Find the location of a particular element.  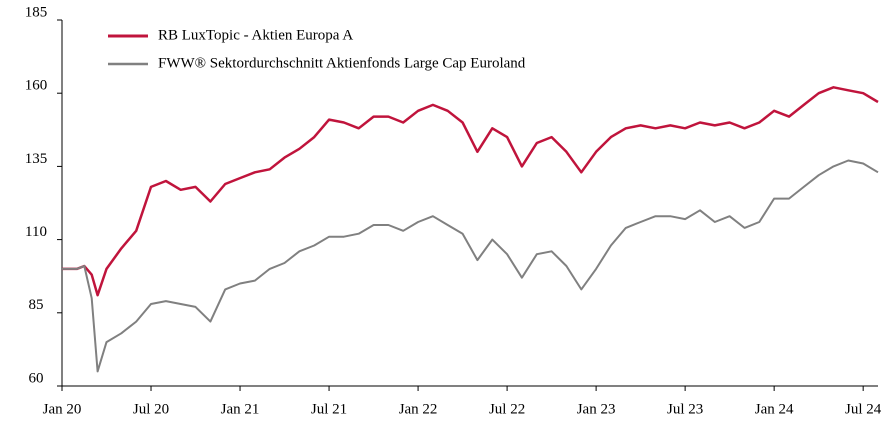

y-tick-label: 185 is located at coordinates (36, 12).